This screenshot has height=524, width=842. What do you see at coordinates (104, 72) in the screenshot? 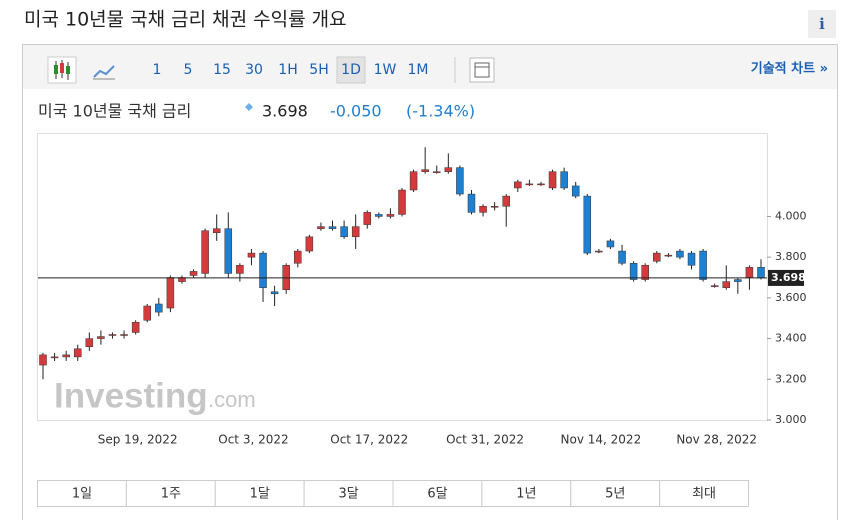
I see `line-icon` at bounding box center [104, 72].